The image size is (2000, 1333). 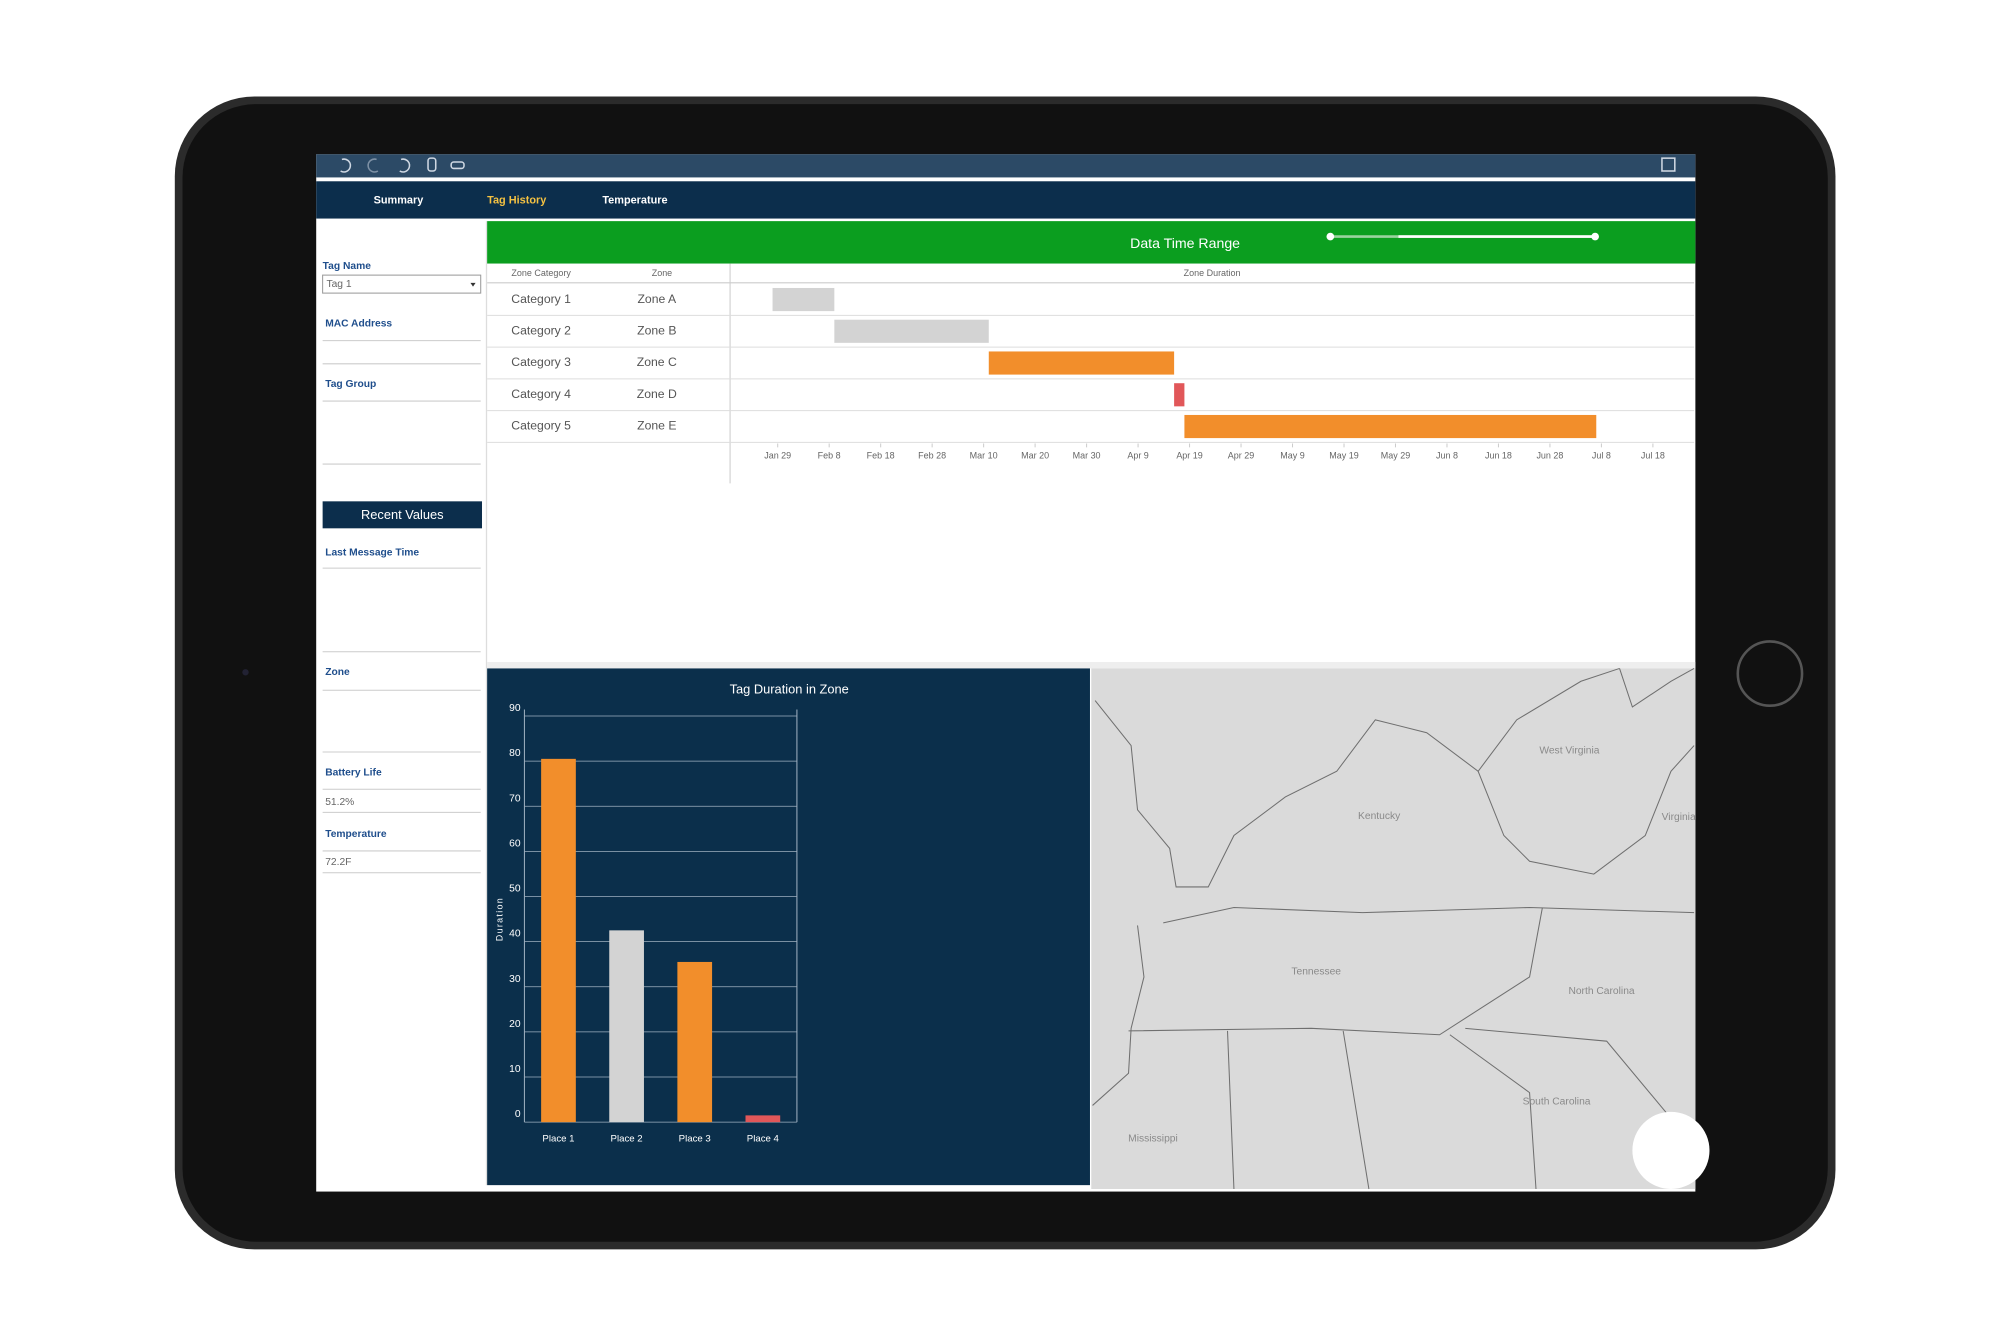 I want to click on toolbar-icons, so click(x=1008, y=165).